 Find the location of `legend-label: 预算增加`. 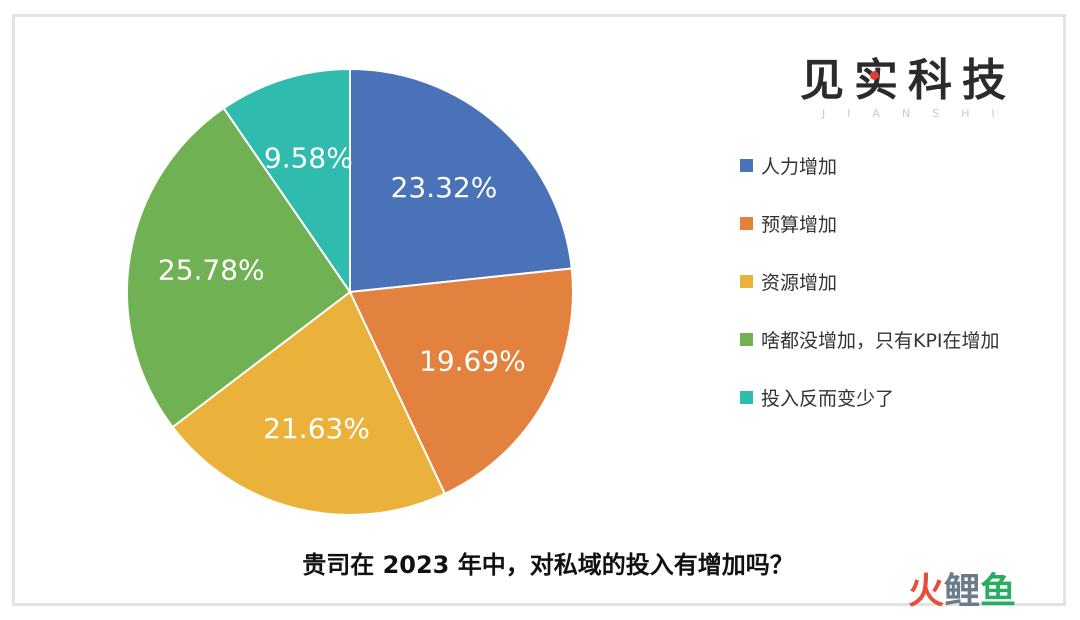

legend-label: 预算增加 is located at coordinates (799, 224).